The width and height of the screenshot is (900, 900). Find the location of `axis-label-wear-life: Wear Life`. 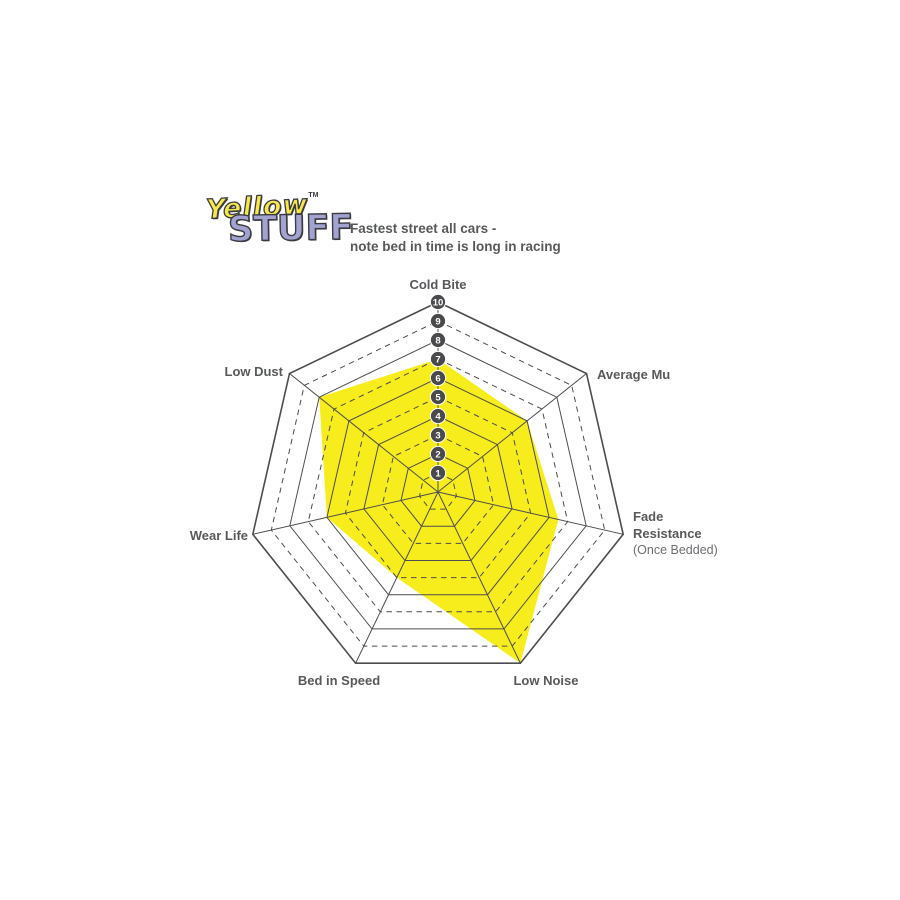

axis-label-wear-life: Wear Life is located at coordinates (218, 535).